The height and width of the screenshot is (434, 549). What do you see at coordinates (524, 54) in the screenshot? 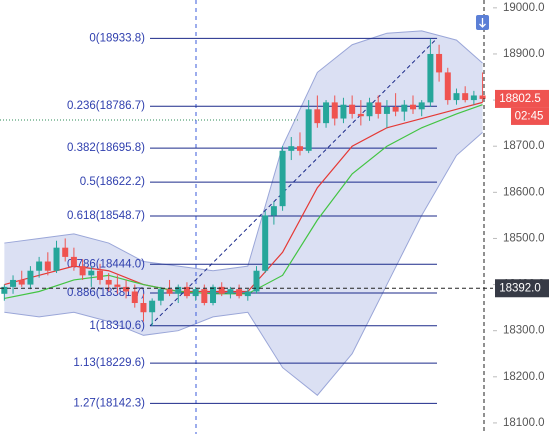
I see `y-tick-label: 18900.0` at bounding box center [524, 54].